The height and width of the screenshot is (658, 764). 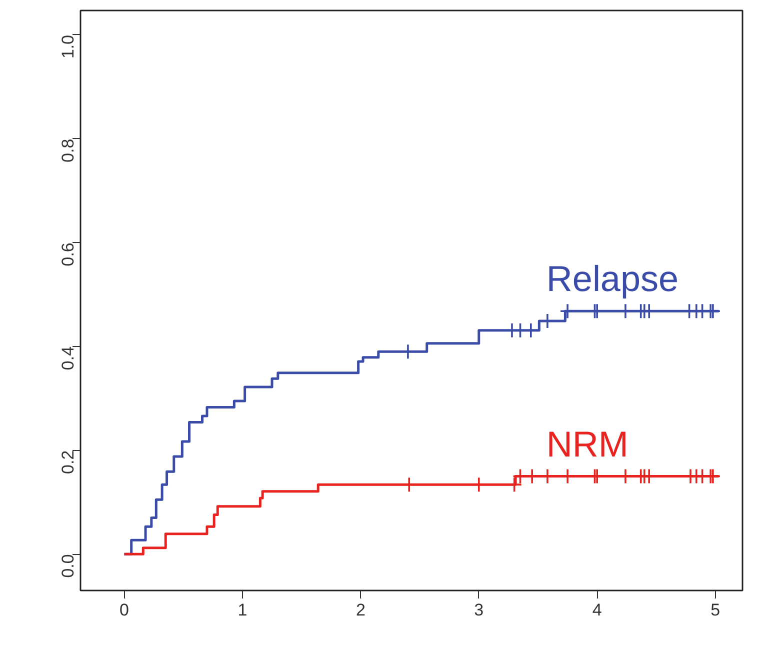 What do you see at coordinates (361, 610) in the screenshot?
I see `x-tick-label: 2` at bounding box center [361, 610].